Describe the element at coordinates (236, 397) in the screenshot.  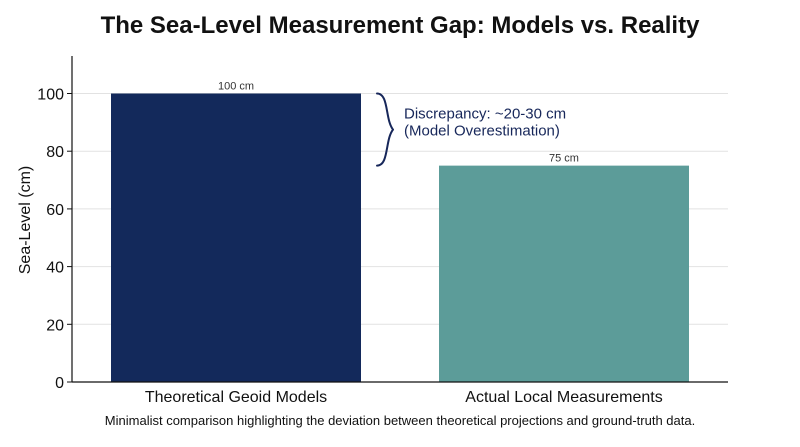
I see `x-category-label: Theoretical Geoid Models` at that location.